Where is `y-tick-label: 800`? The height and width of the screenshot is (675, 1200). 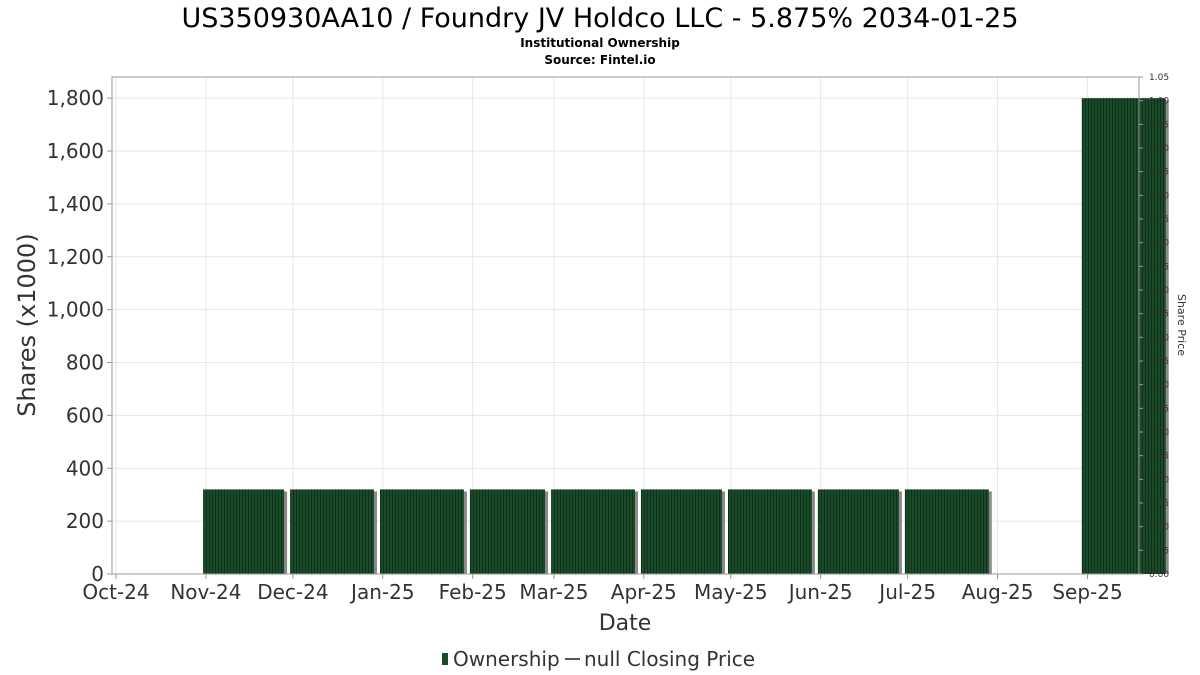 y-tick-label: 800 is located at coordinates (85, 363).